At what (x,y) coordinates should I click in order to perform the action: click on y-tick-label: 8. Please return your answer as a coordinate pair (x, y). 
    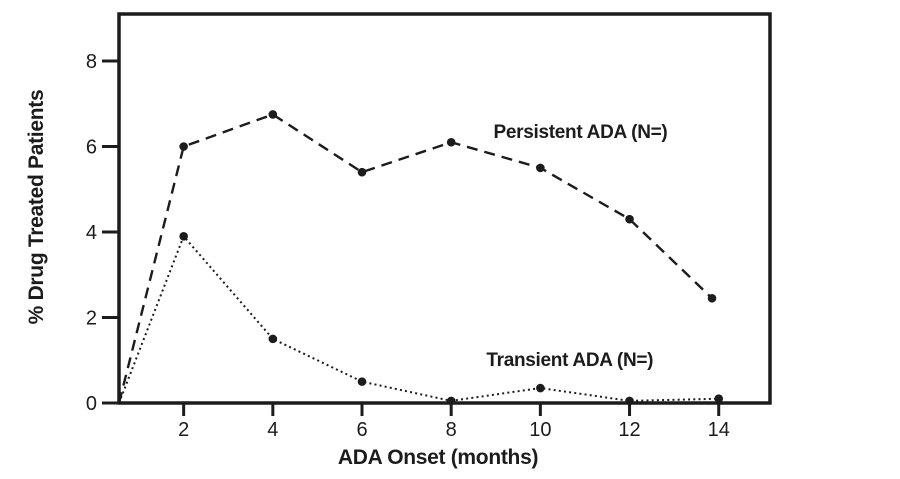
    Looking at the image, I should click on (91, 62).